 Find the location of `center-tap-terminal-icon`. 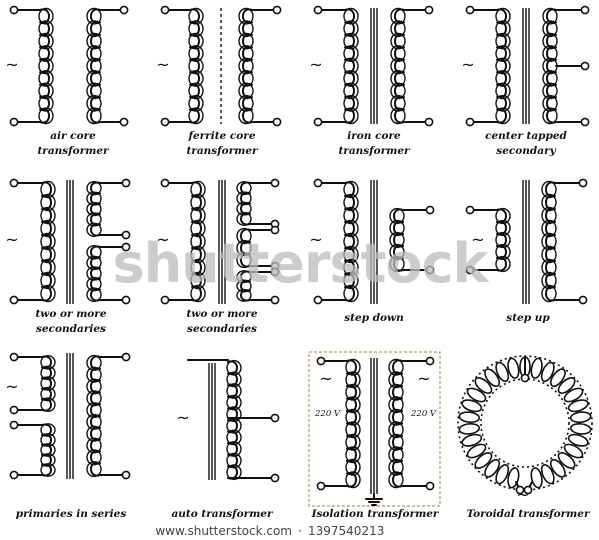

center-tap-terminal-icon is located at coordinates (584, 65).